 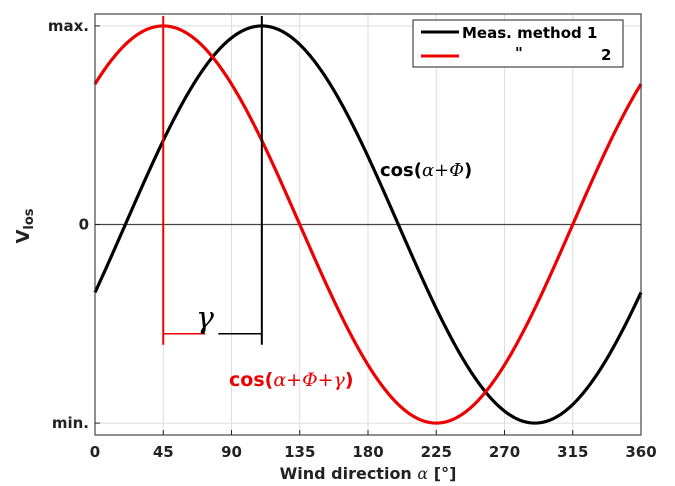 I want to click on y-axis-label-main: V, so click(x=23, y=237).